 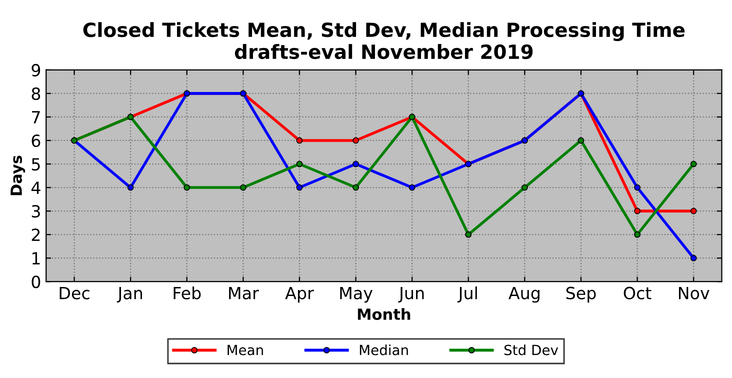 What do you see at coordinates (245, 350) in the screenshot?
I see `legend-label: Mean` at bounding box center [245, 350].